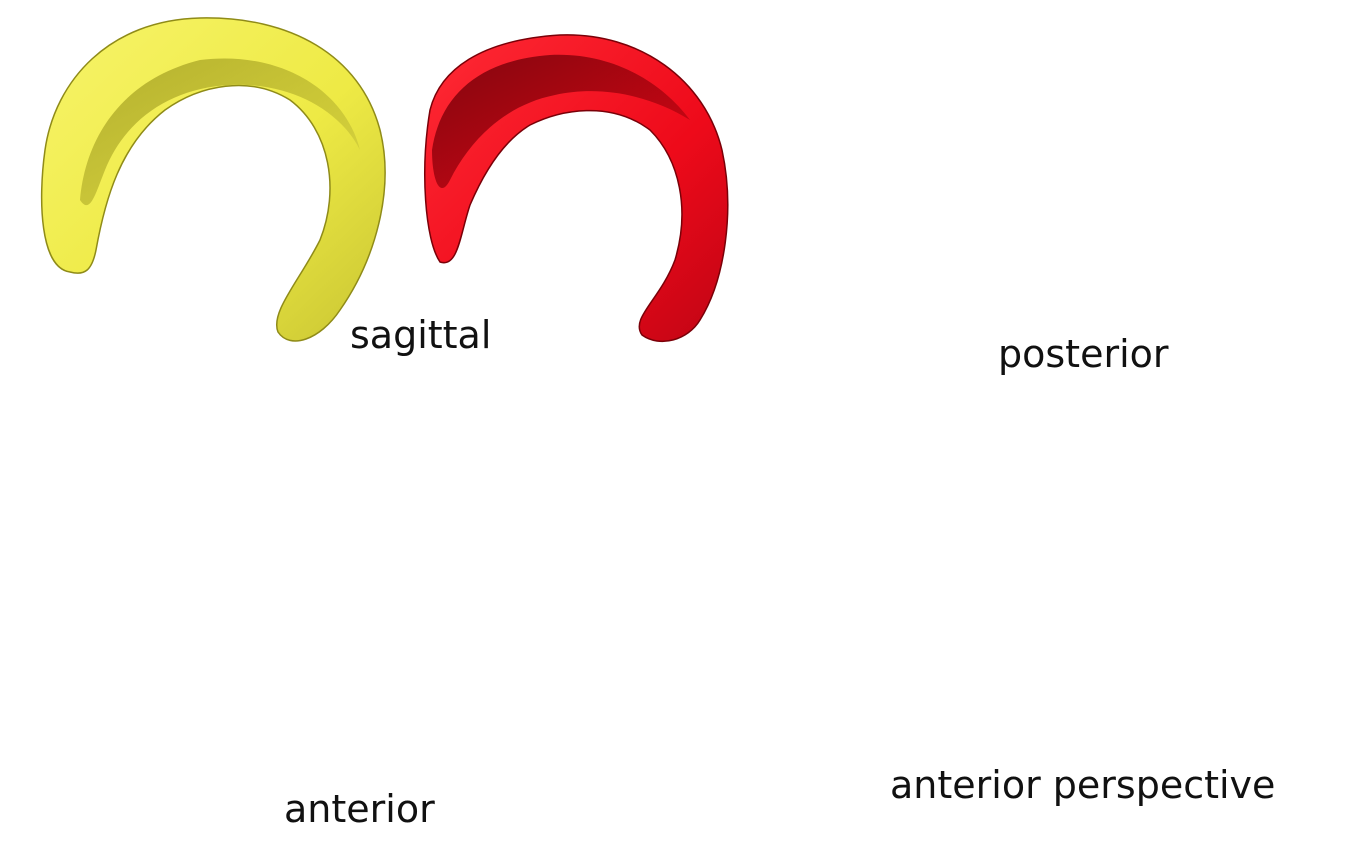 This screenshot has width=1354, height=848. What do you see at coordinates (1083, 354) in the screenshot?
I see `label-posterior: posterior` at bounding box center [1083, 354].